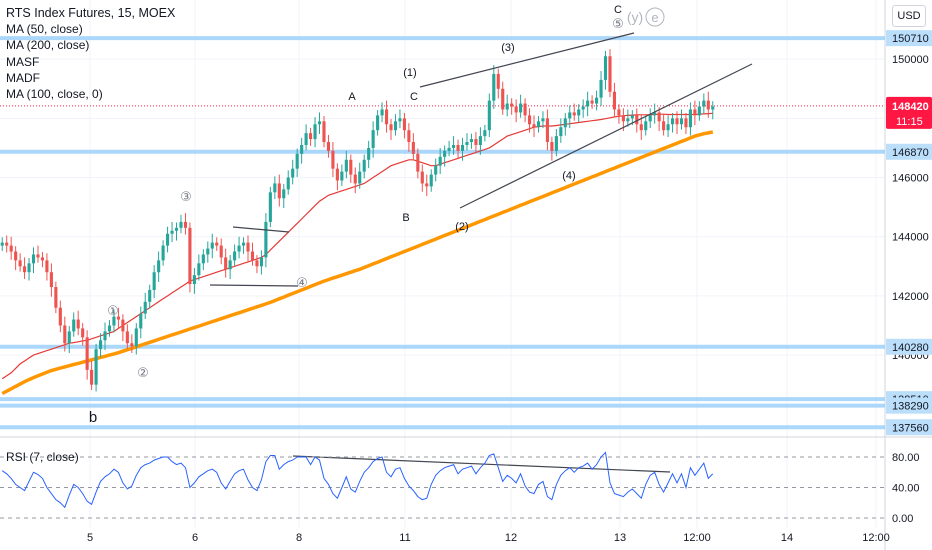  What do you see at coordinates (91, 13) in the screenshot?
I see `symbol-title: RTS Index Futures, 15, MOEX` at bounding box center [91, 13].